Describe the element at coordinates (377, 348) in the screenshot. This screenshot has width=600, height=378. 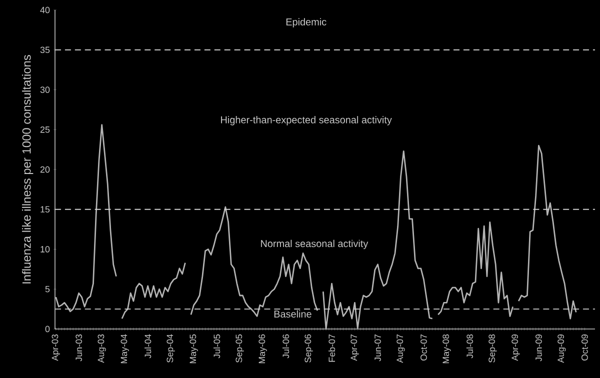
I see `x-tick-label: Jun-07` at that location.